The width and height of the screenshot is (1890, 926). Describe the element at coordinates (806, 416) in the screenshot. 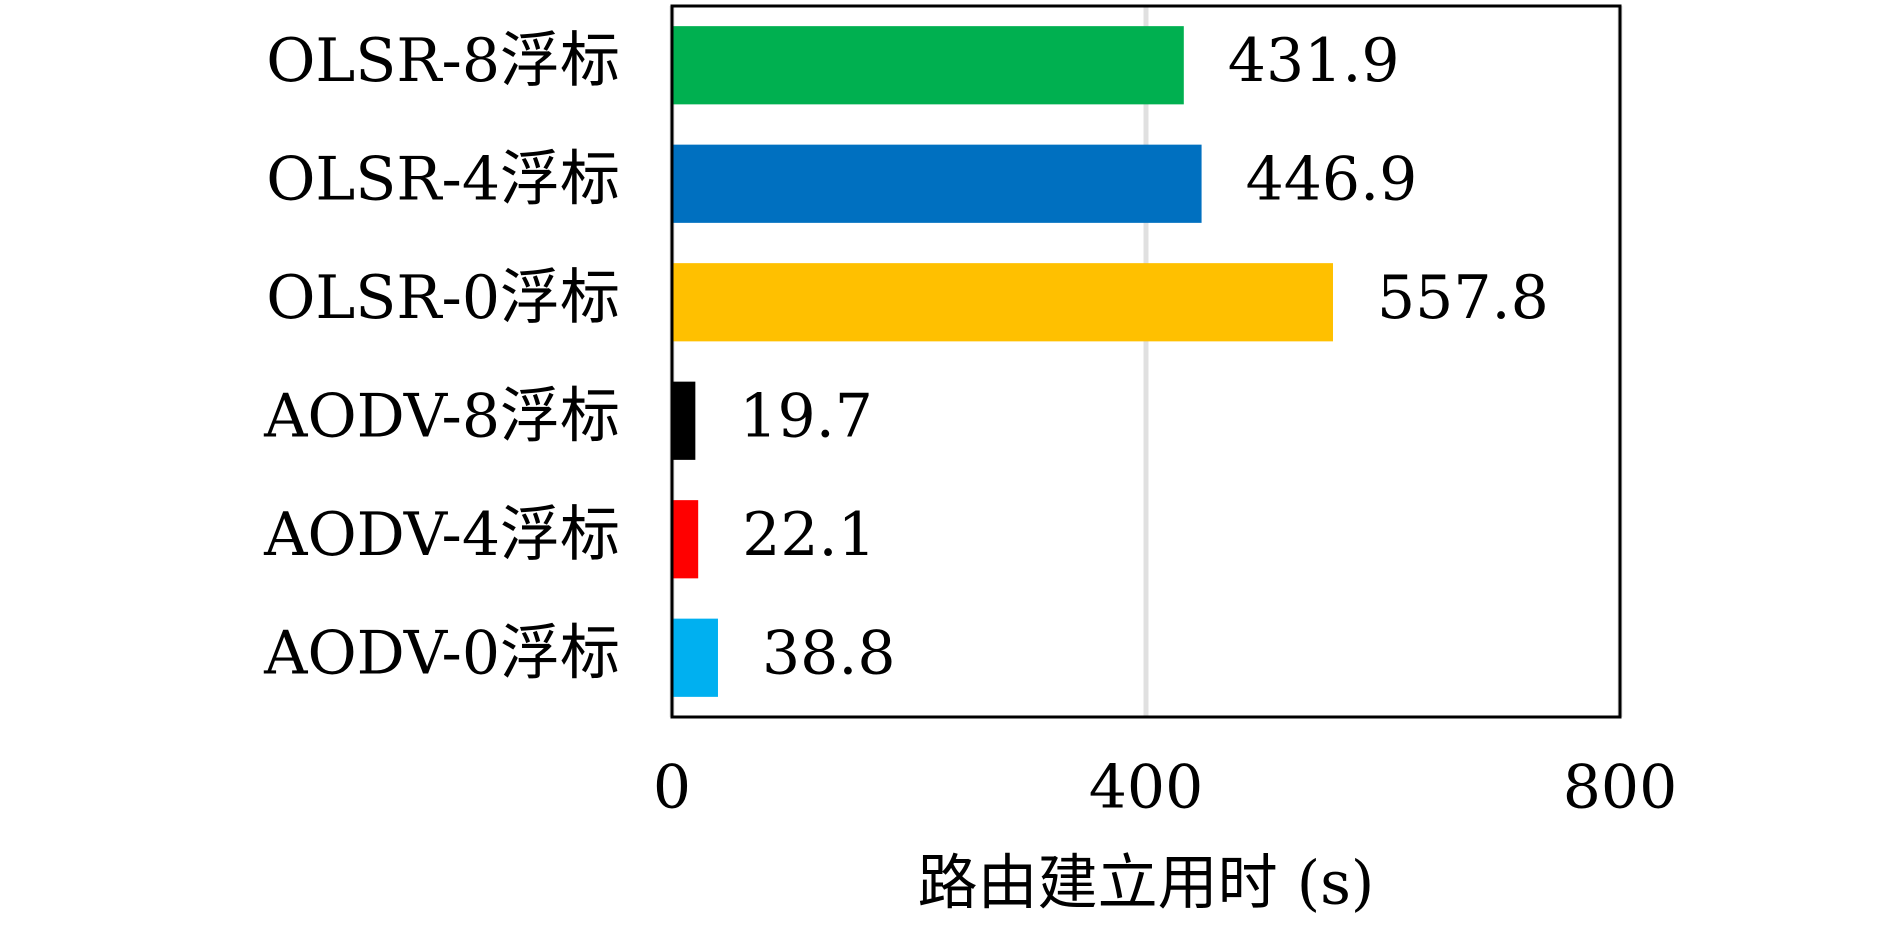

I see `data-label: 19.7` at that location.